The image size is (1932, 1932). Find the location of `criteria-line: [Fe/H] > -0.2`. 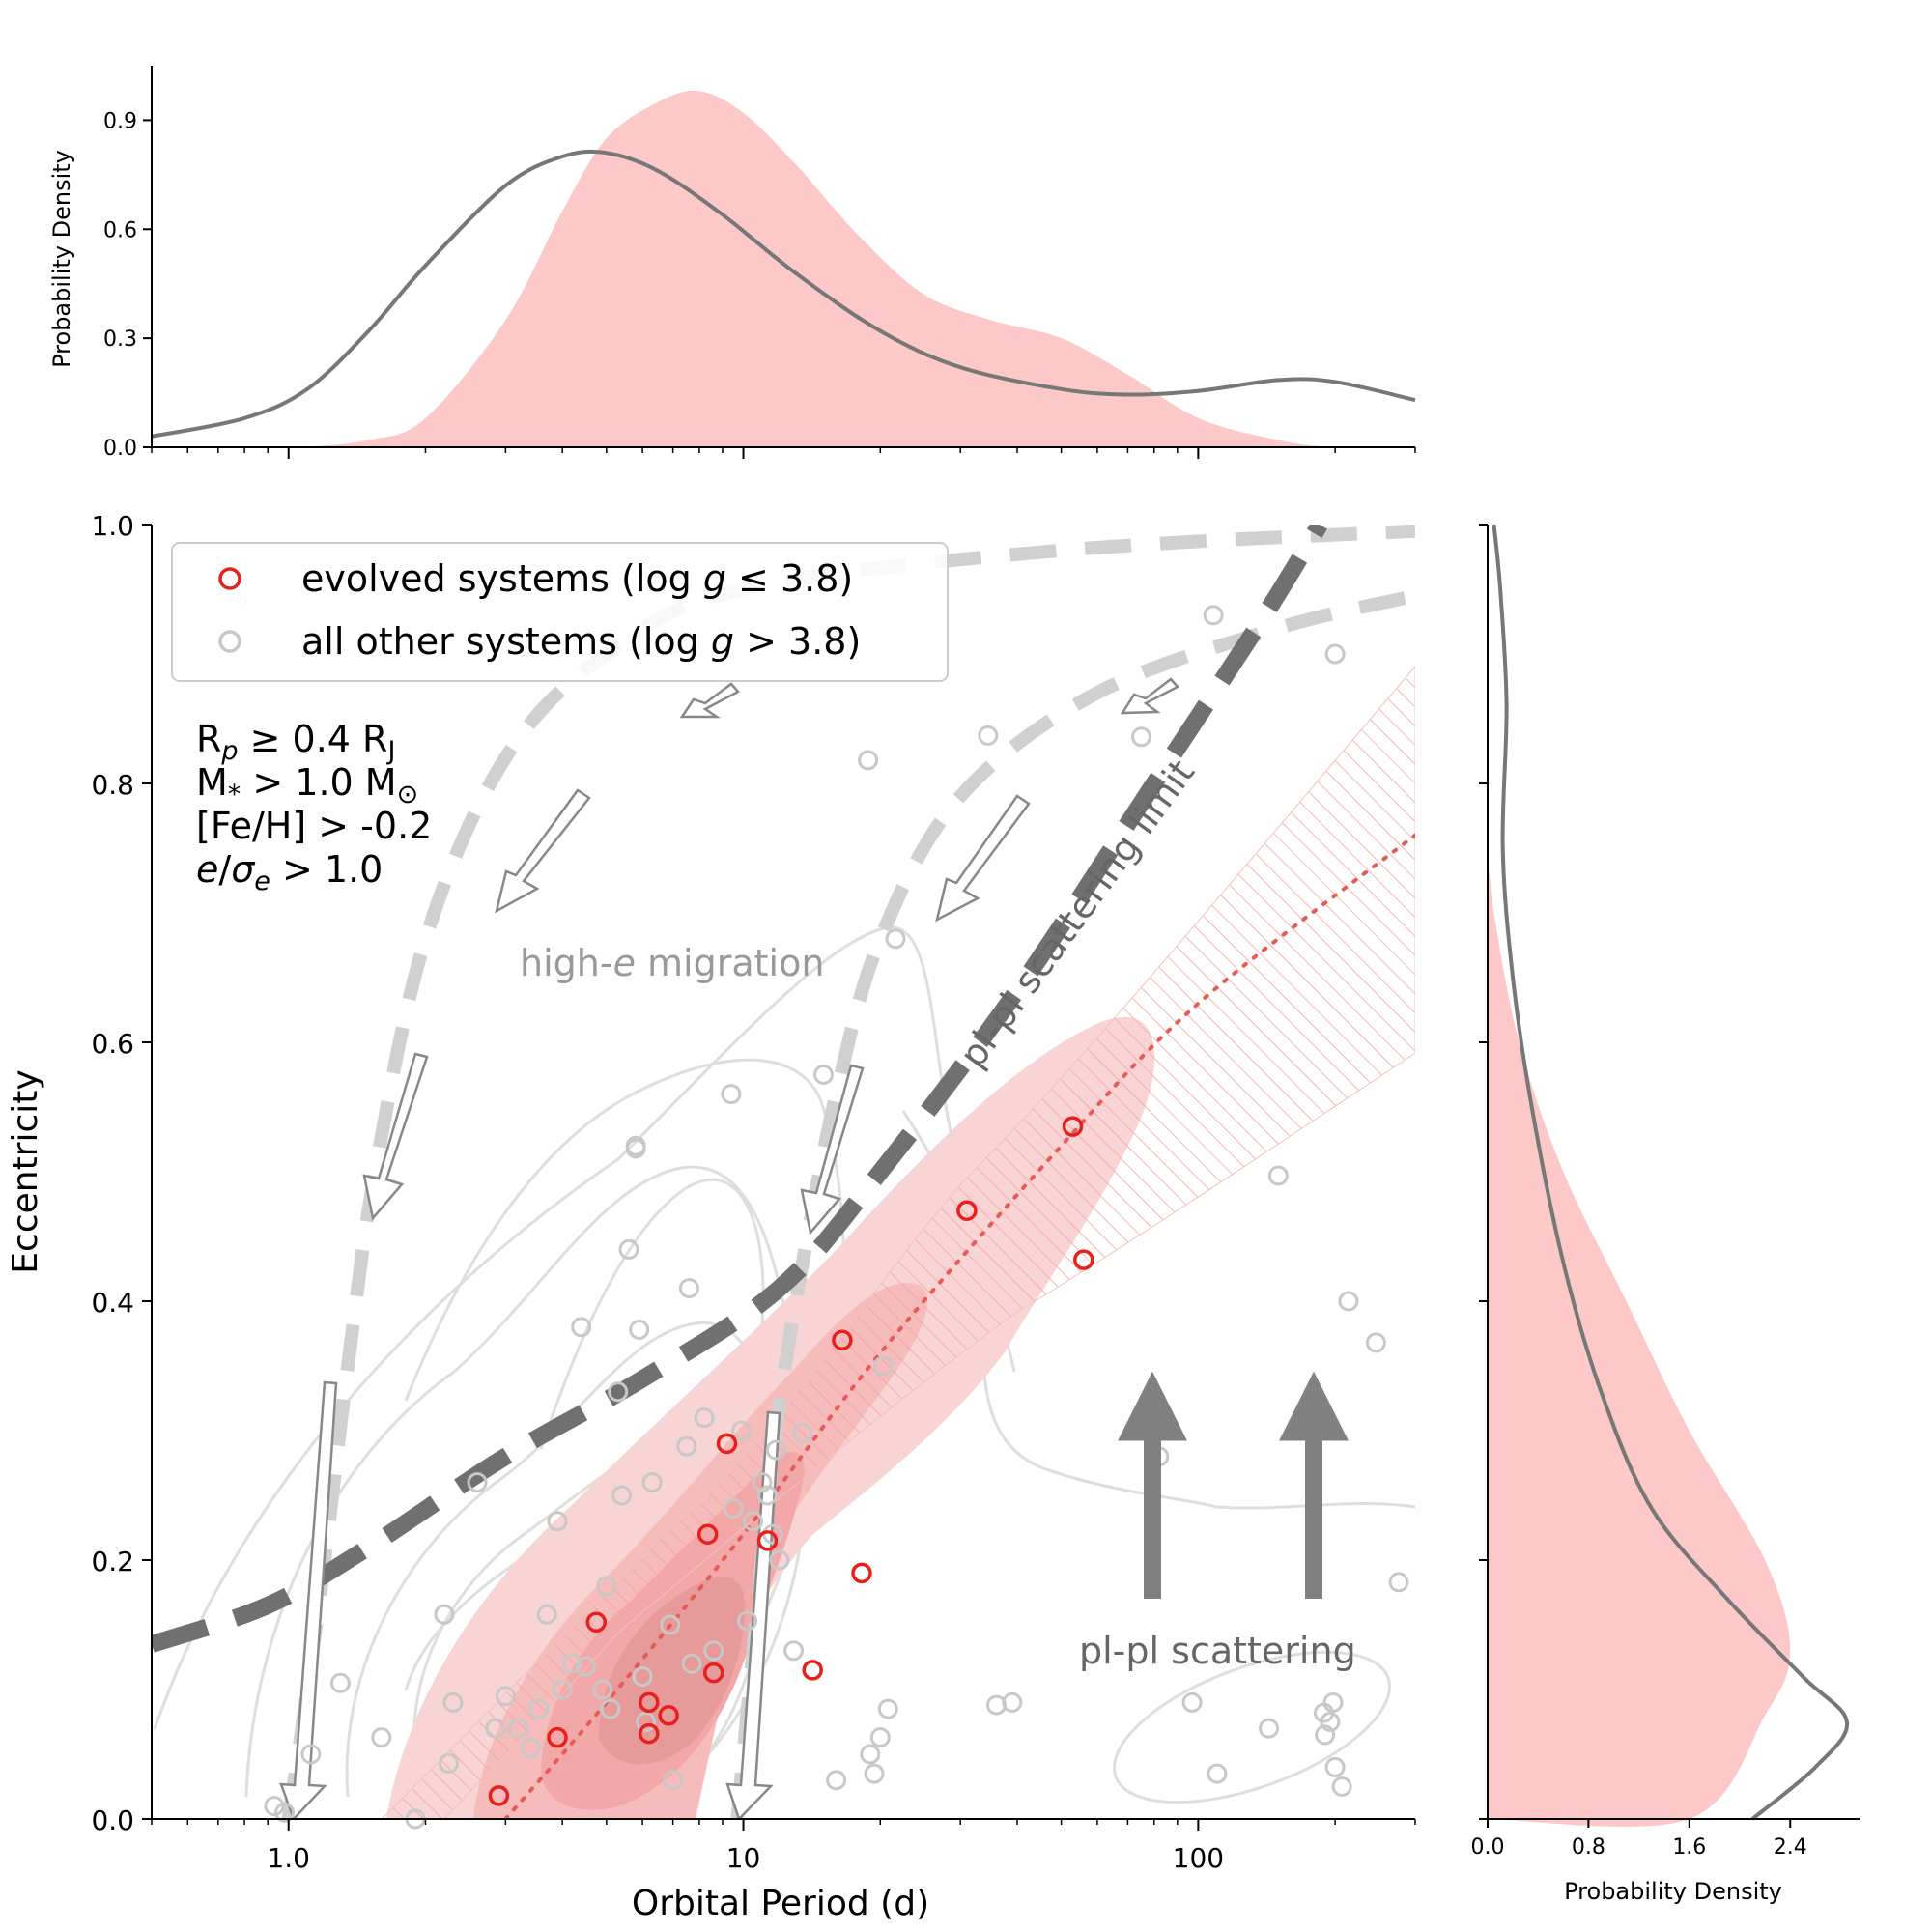

criteria-line: [Fe/H] > -0.2 is located at coordinates (314, 826).